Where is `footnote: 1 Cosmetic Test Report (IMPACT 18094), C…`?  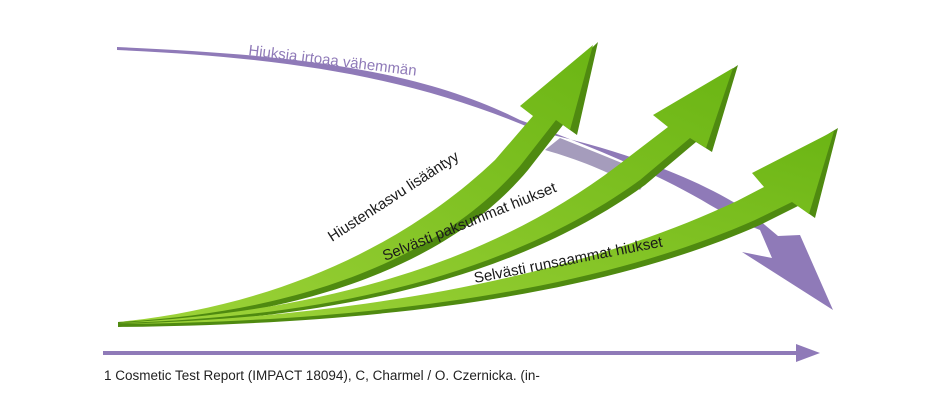
footnote: 1 Cosmetic Test Report (IMPACT 18094), C… is located at coordinates (322, 375).